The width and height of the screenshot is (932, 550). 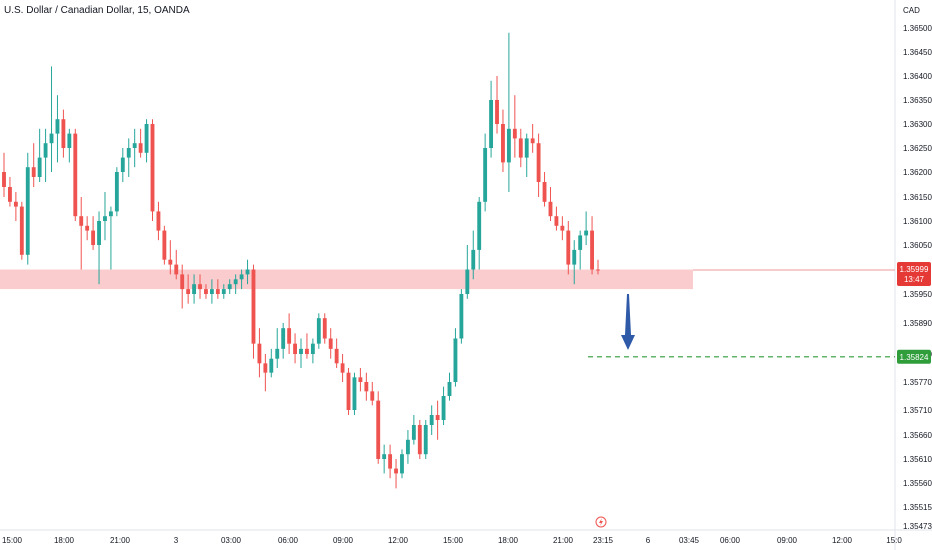 What do you see at coordinates (346, 279) in the screenshot?
I see `resistance-zone` at bounding box center [346, 279].